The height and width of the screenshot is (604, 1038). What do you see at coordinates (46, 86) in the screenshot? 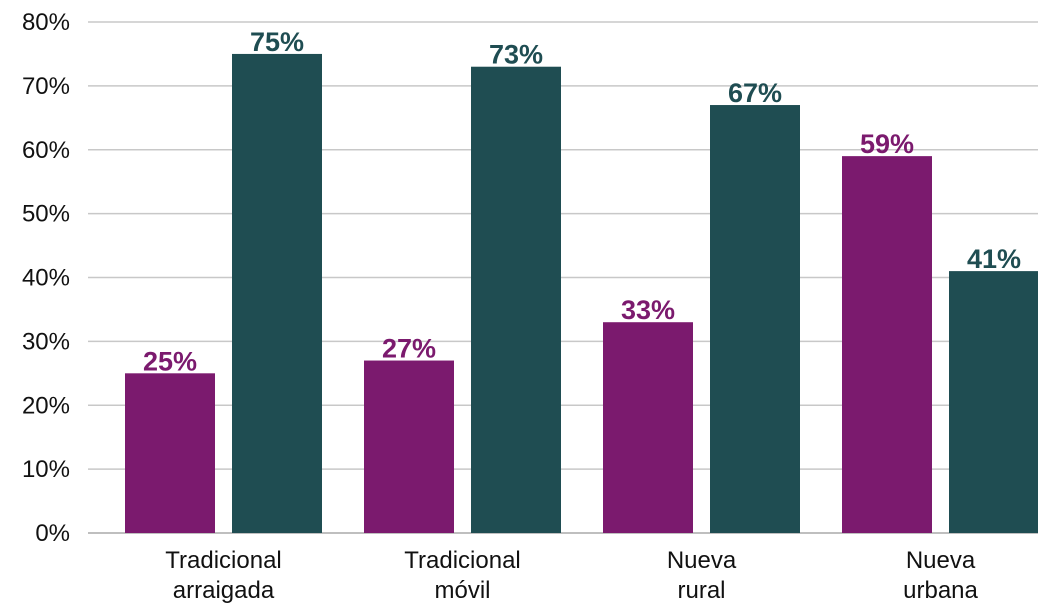
I see `y-tick-label: 70%` at bounding box center [46, 86].